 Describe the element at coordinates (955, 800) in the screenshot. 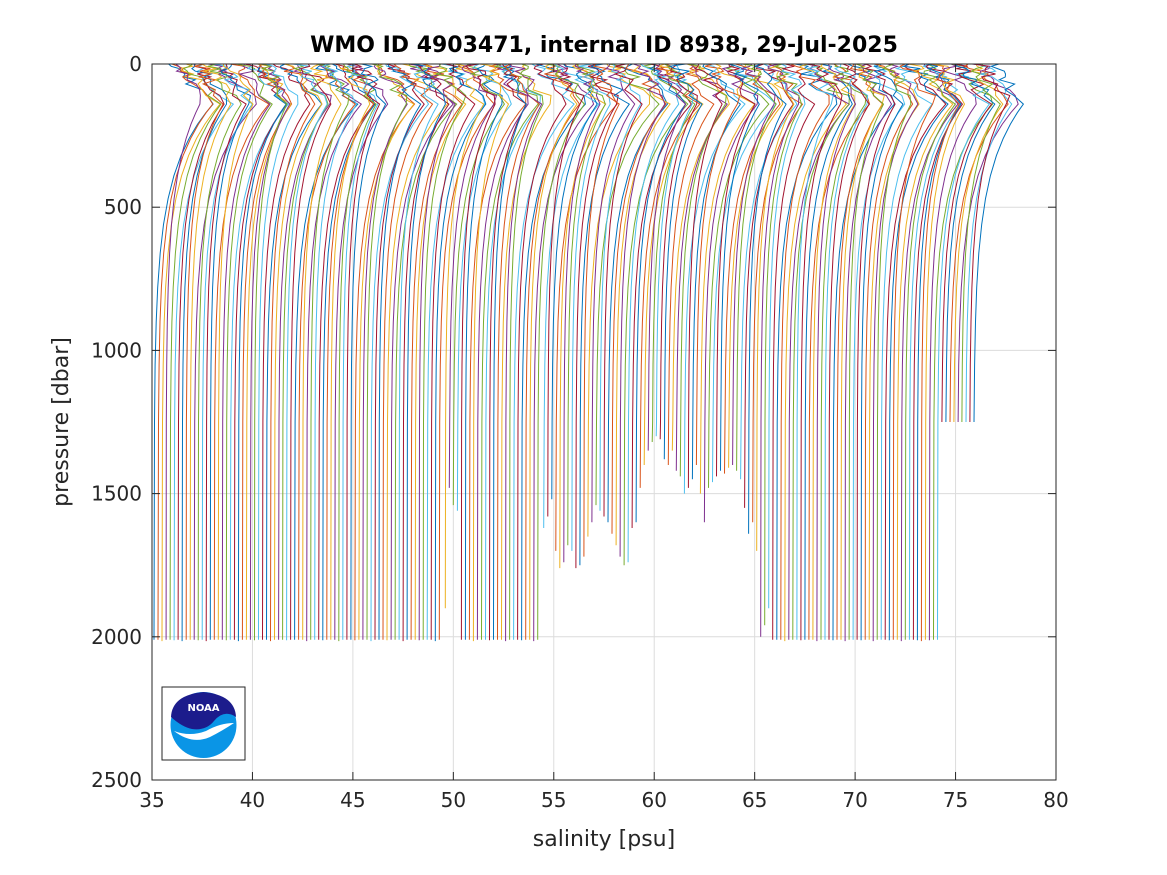

I see `x-tick-label: 75` at that location.